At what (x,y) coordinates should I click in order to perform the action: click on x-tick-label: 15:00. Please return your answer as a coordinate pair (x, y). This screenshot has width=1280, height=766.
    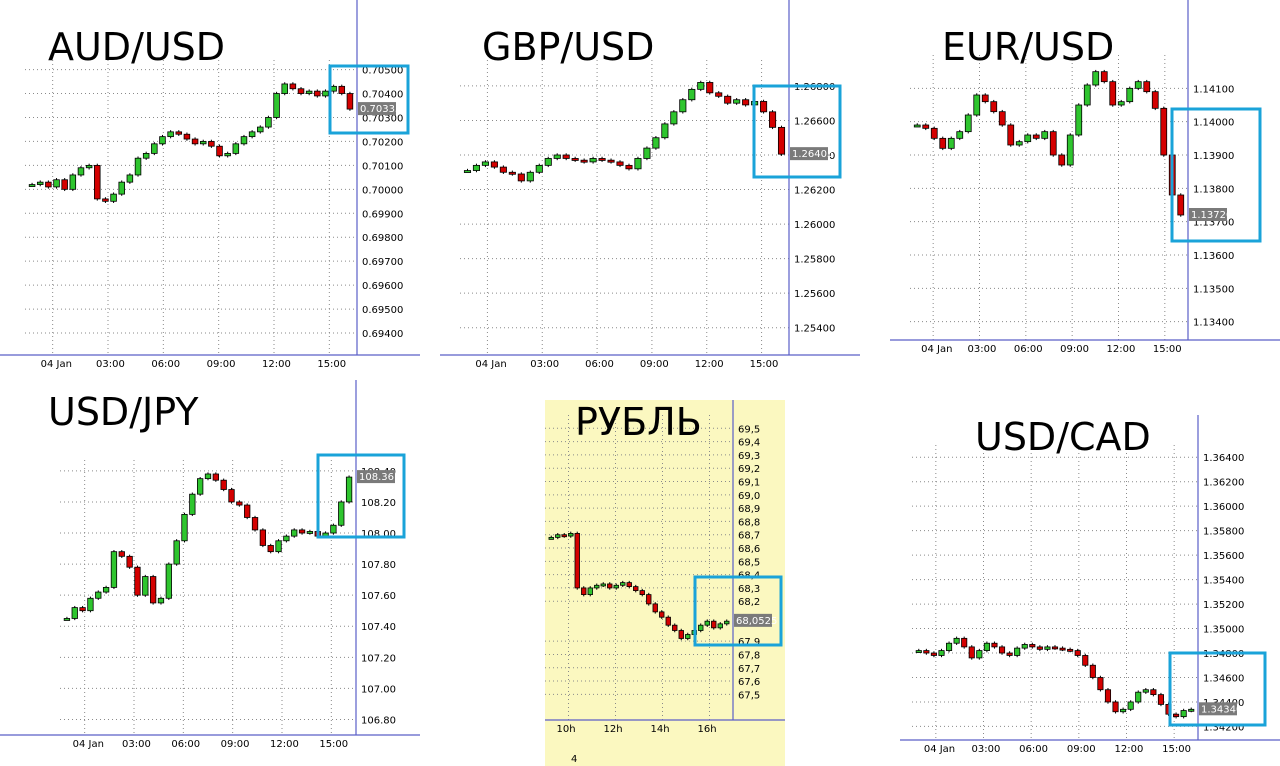
    Looking at the image, I should click on (331, 364).